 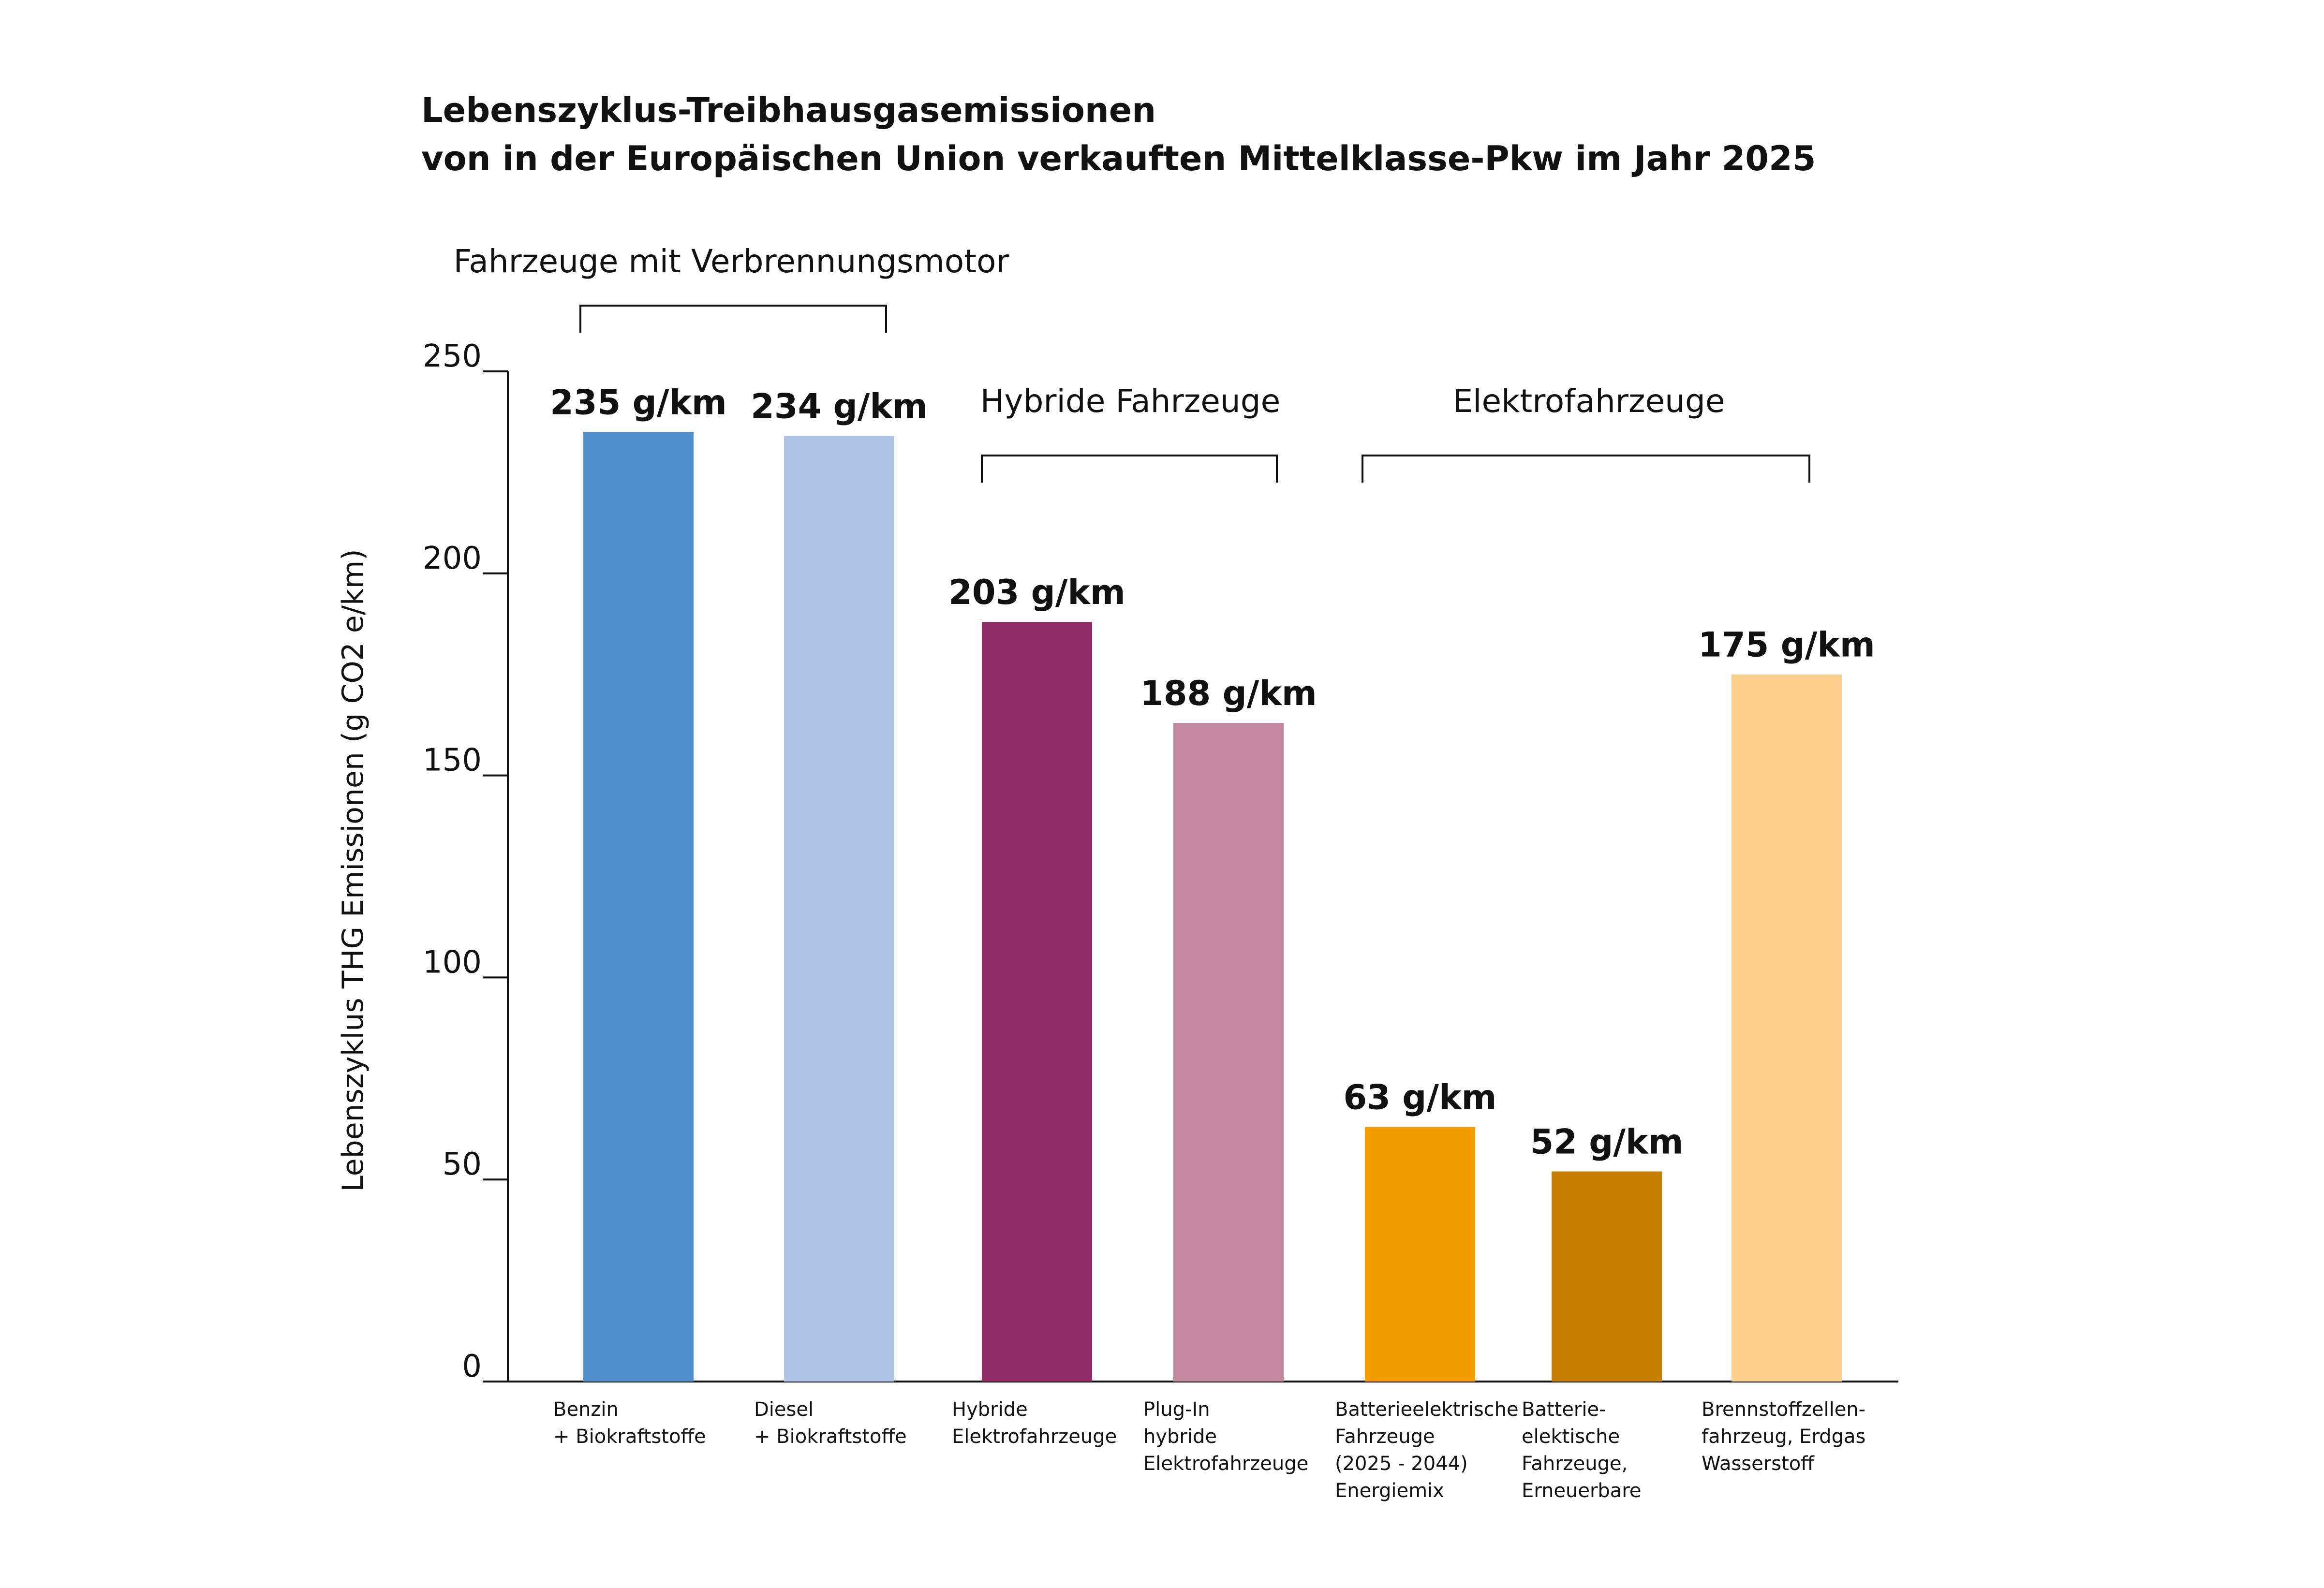 I want to click on category-label-1-1: + Biokraftstoffe, so click(x=830, y=1437).